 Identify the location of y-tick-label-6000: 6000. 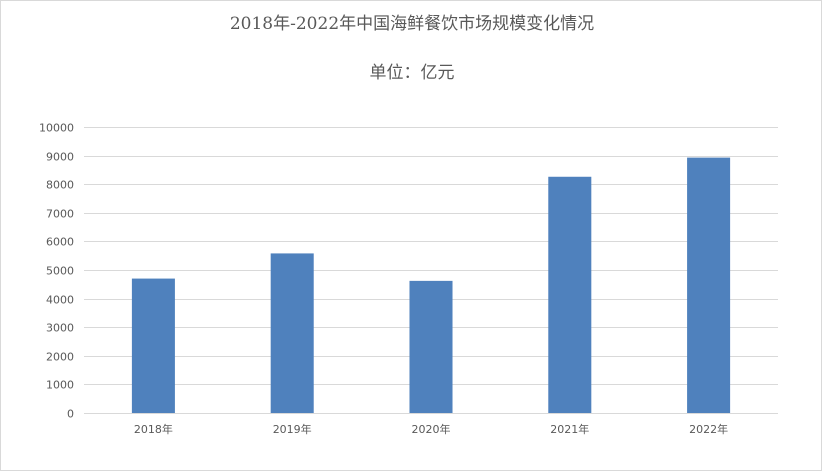
(60, 242).